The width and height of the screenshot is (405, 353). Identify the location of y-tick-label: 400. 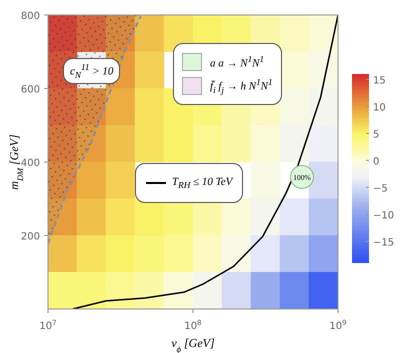
(30, 163).